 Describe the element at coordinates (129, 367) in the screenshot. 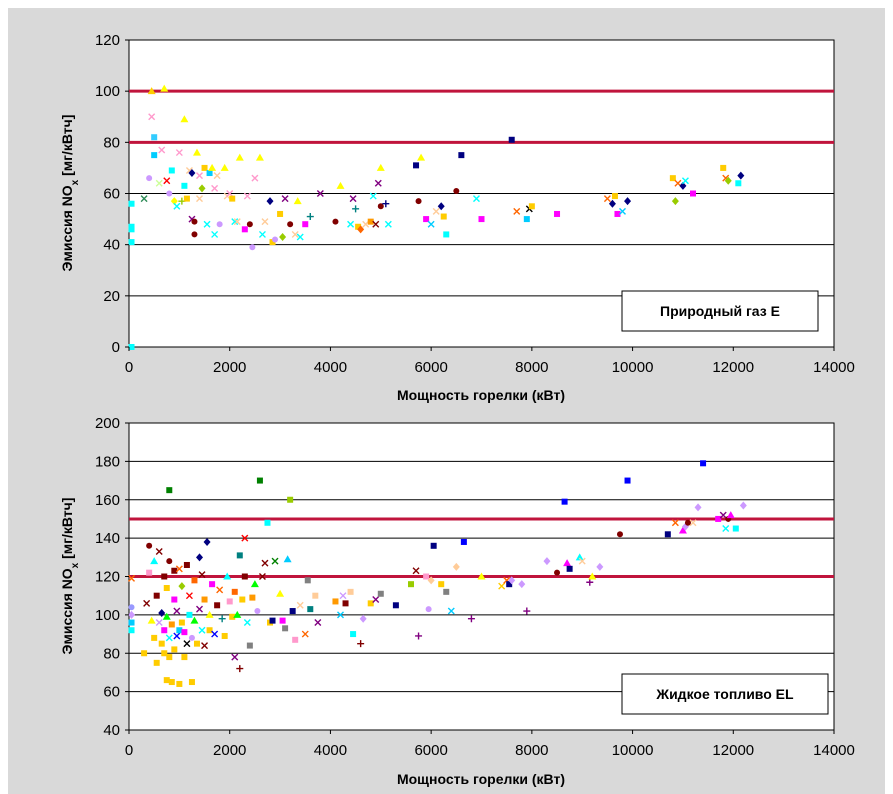

I see `x-tick-label: 0` at that location.